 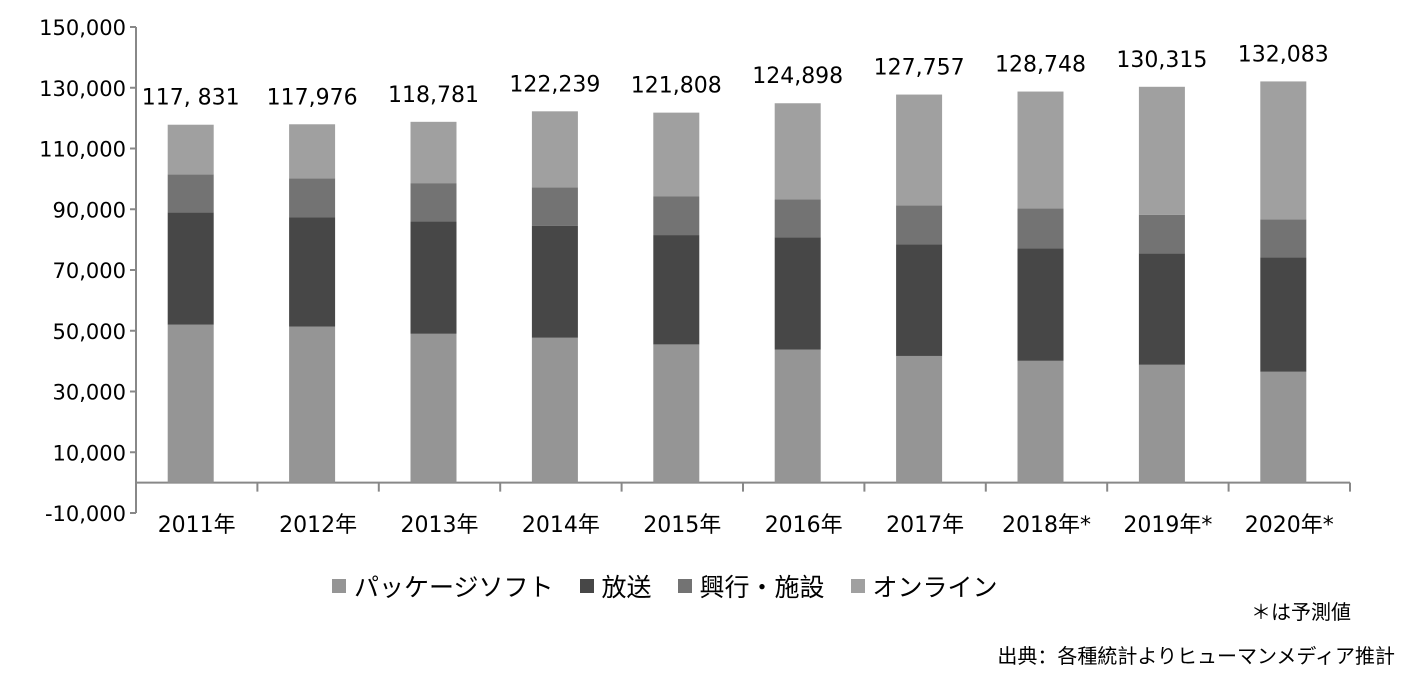 I want to click on legend-item: オンライン, so click(x=924, y=586).